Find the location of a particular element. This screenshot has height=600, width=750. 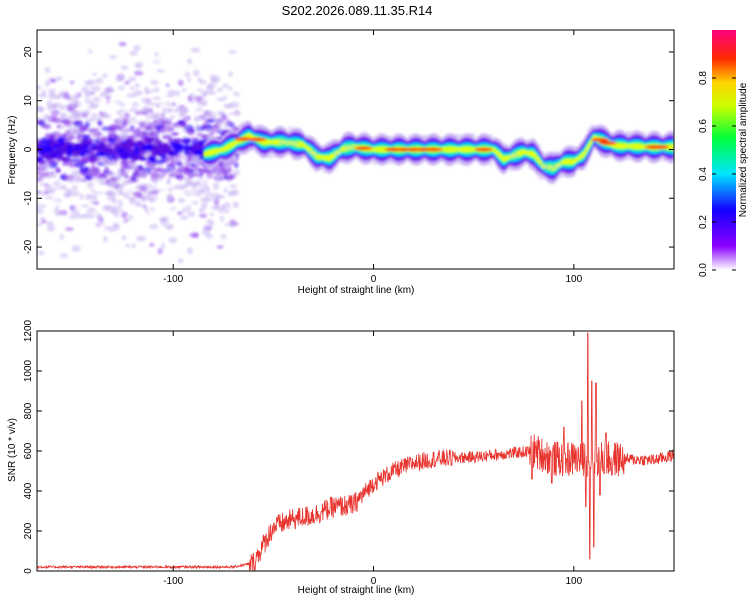

colorbar-tick-label: 0.6 is located at coordinates (703, 126).